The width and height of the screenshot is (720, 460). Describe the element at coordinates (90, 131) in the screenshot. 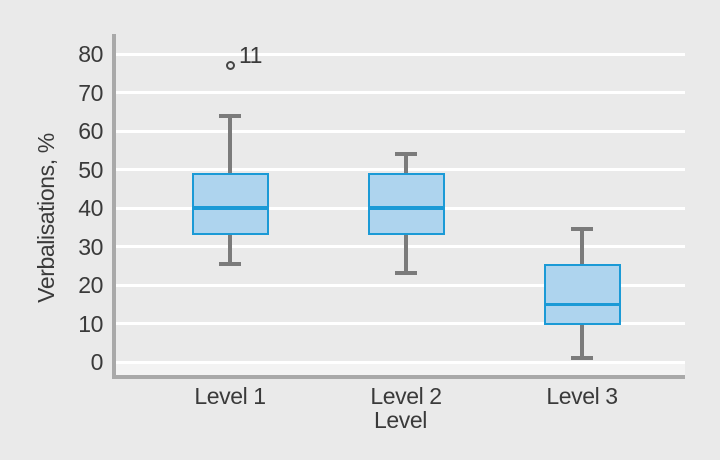

I see `y-tick-label: 60` at that location.